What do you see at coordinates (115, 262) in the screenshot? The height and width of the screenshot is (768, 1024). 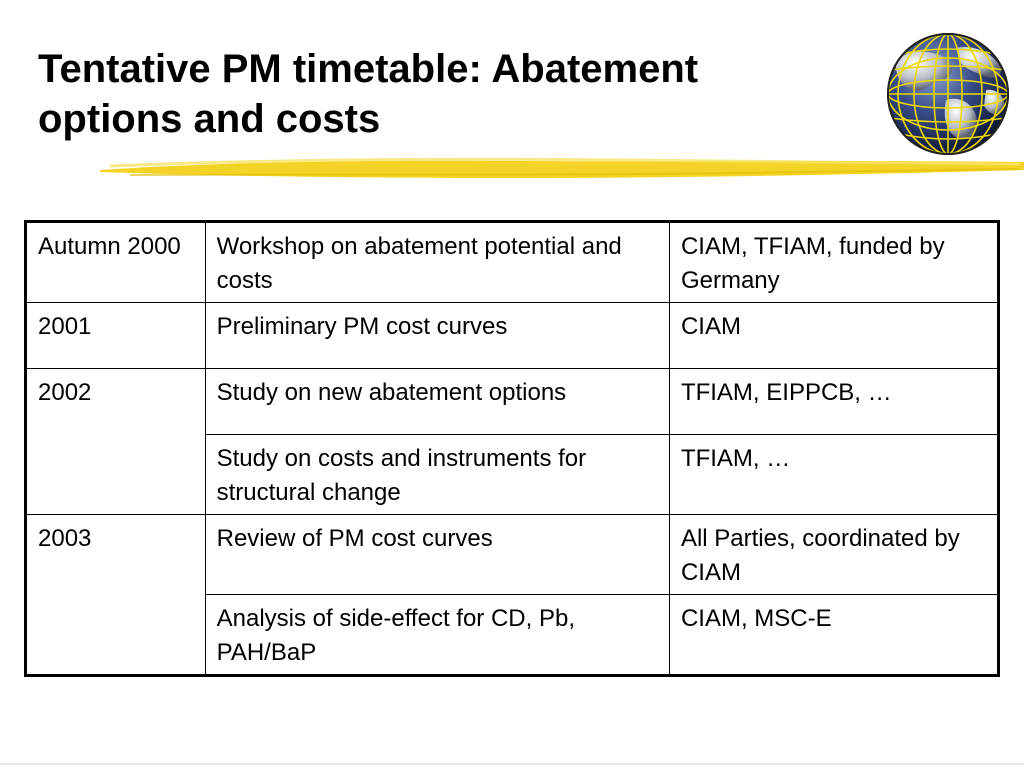 I see `period-cell: Autumn 2000` at bounding box center [115, 262].